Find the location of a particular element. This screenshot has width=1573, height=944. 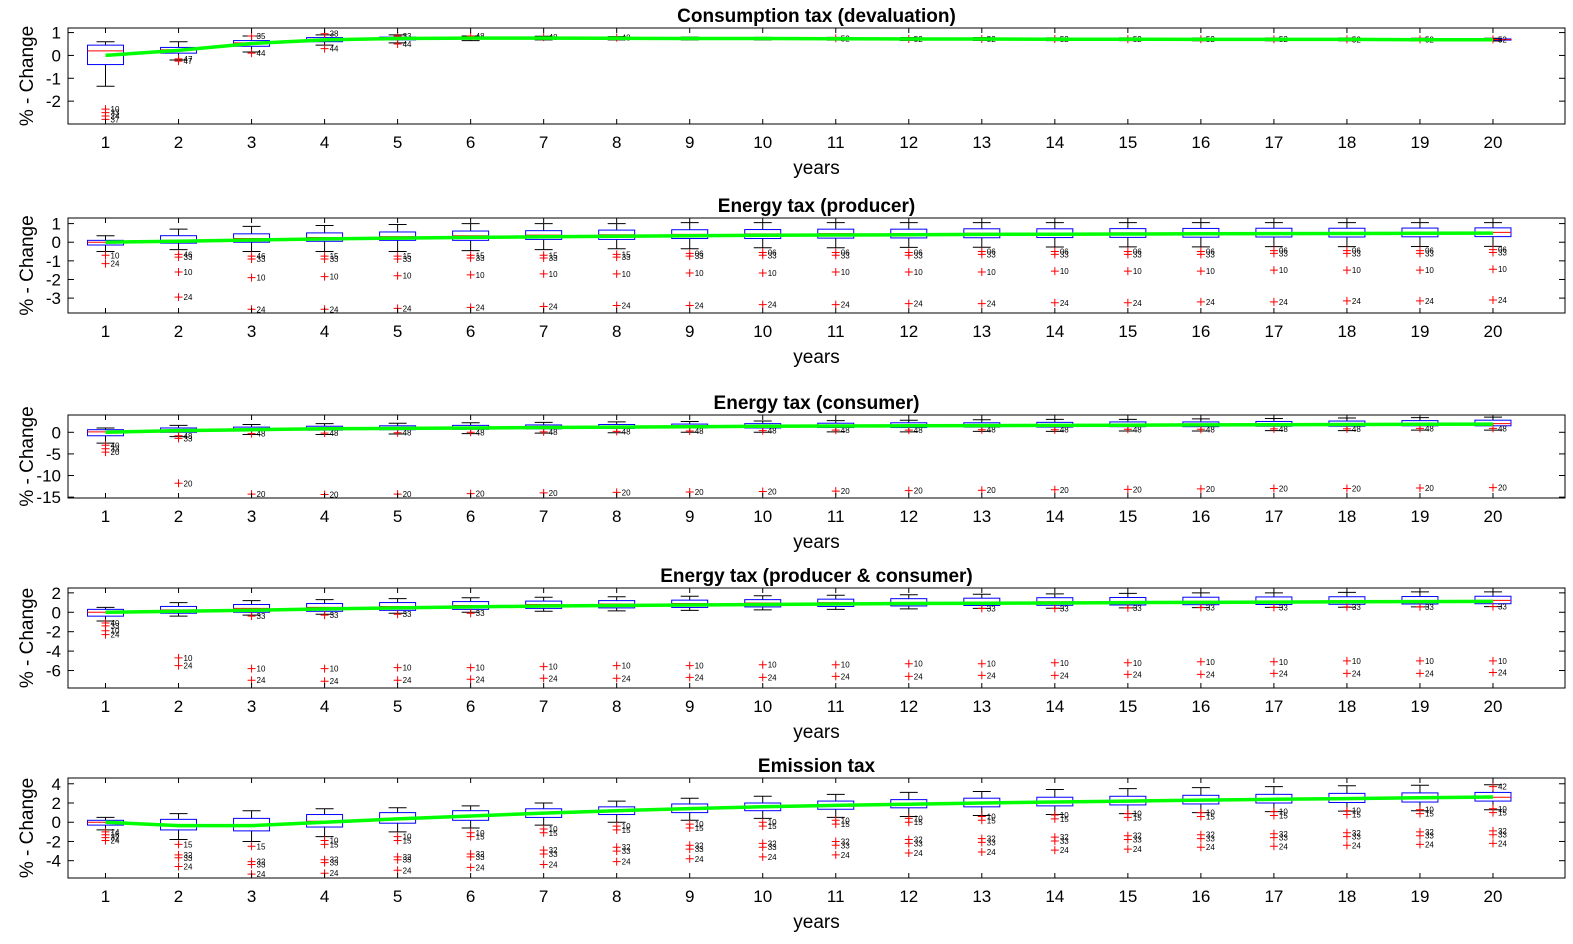

x-axis-label: years is located at coordinates (816, 168).